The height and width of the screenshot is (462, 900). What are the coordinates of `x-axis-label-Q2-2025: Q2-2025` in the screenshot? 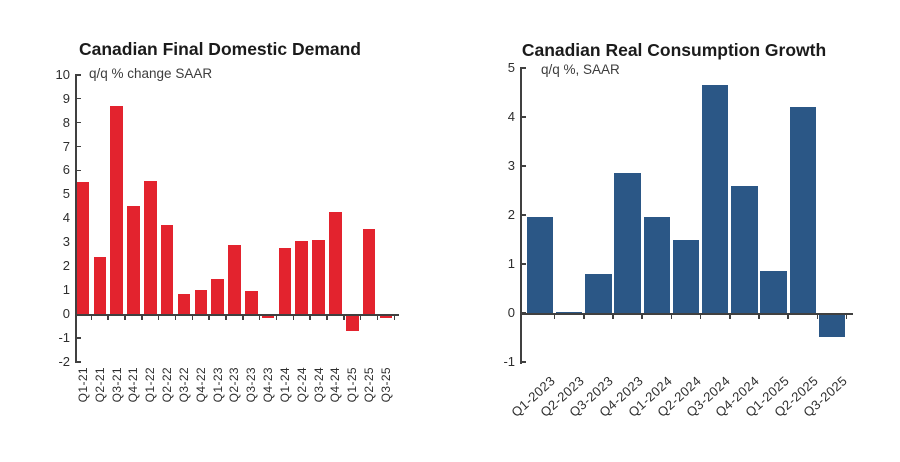 It's located at (796, 396).